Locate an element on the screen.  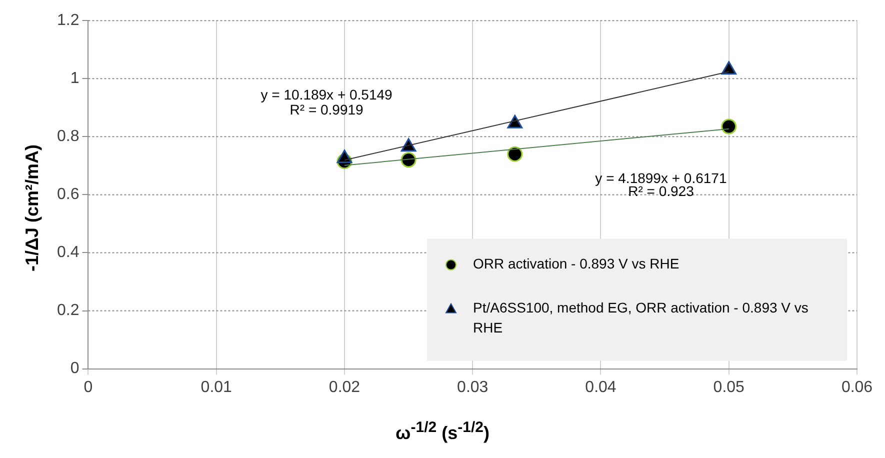
y-tick-label: 1 is located at coordinates (75, 79).